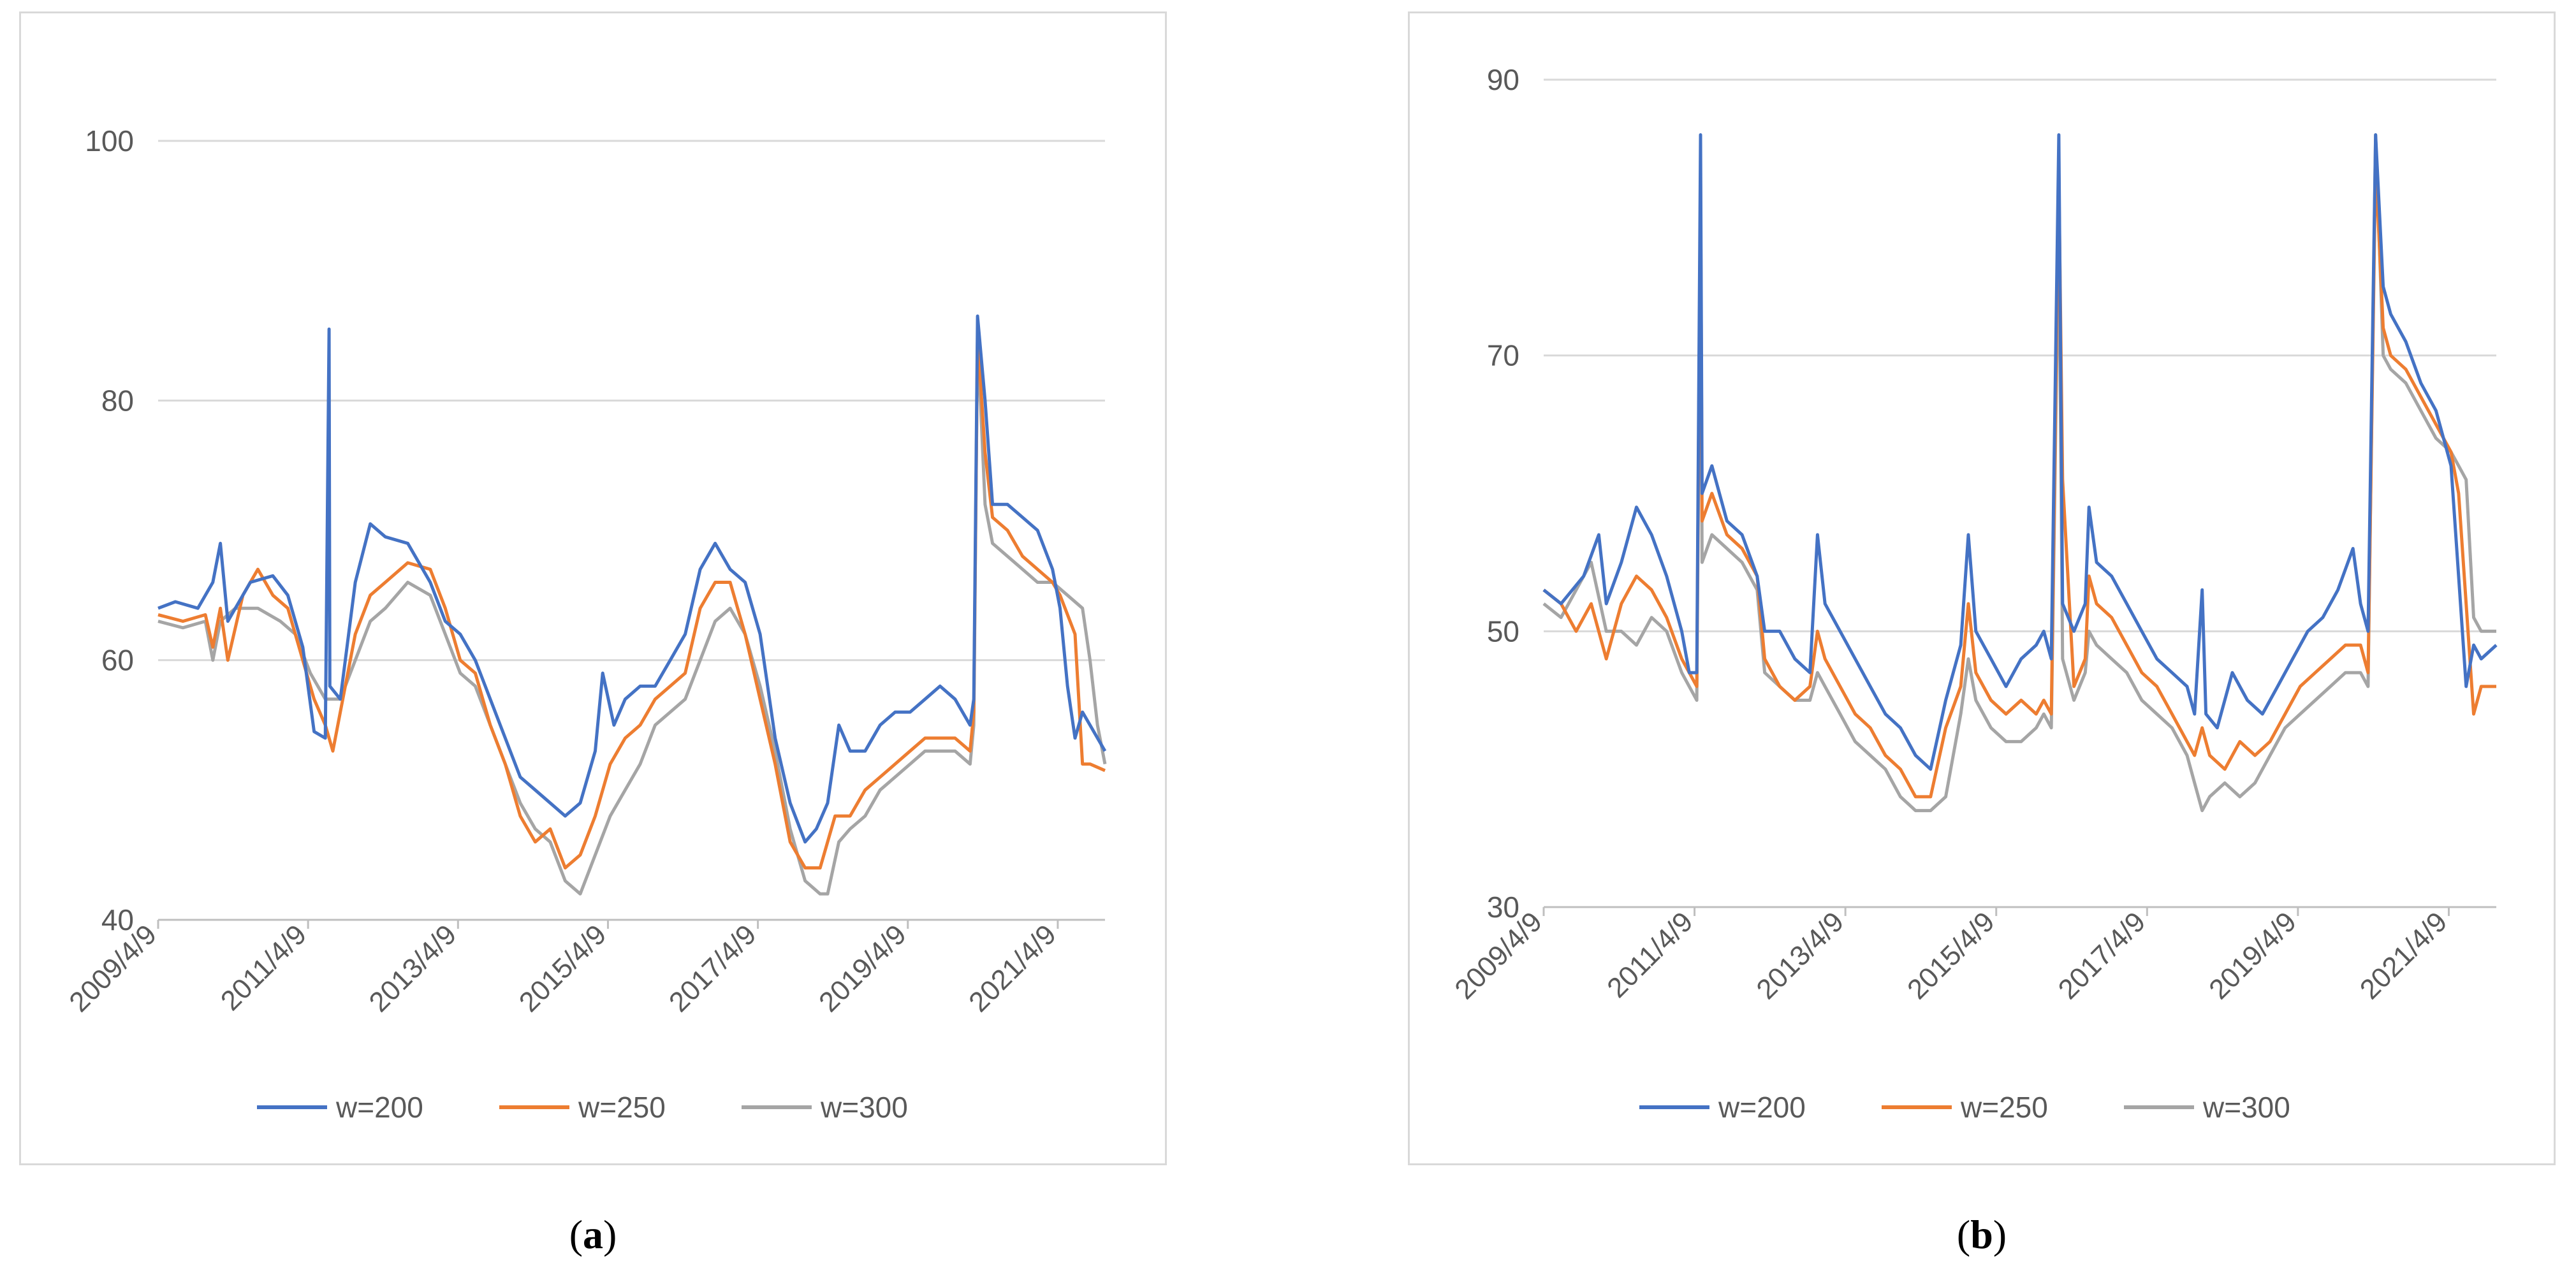  What do you see at coordinates (1503, 907) in the screenshot?
I see `y-tick-label: 30` at bounding box center [1503, 907].